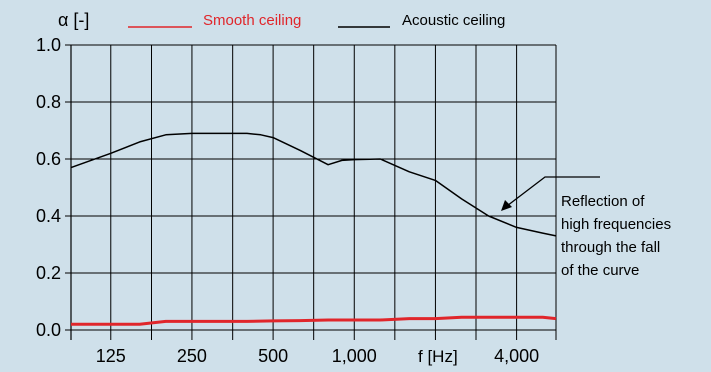  Describe the element at coordinates (453, 20) in the screenshot. I see `legend-label-acoustic: Acoustic ceiling` at that location.